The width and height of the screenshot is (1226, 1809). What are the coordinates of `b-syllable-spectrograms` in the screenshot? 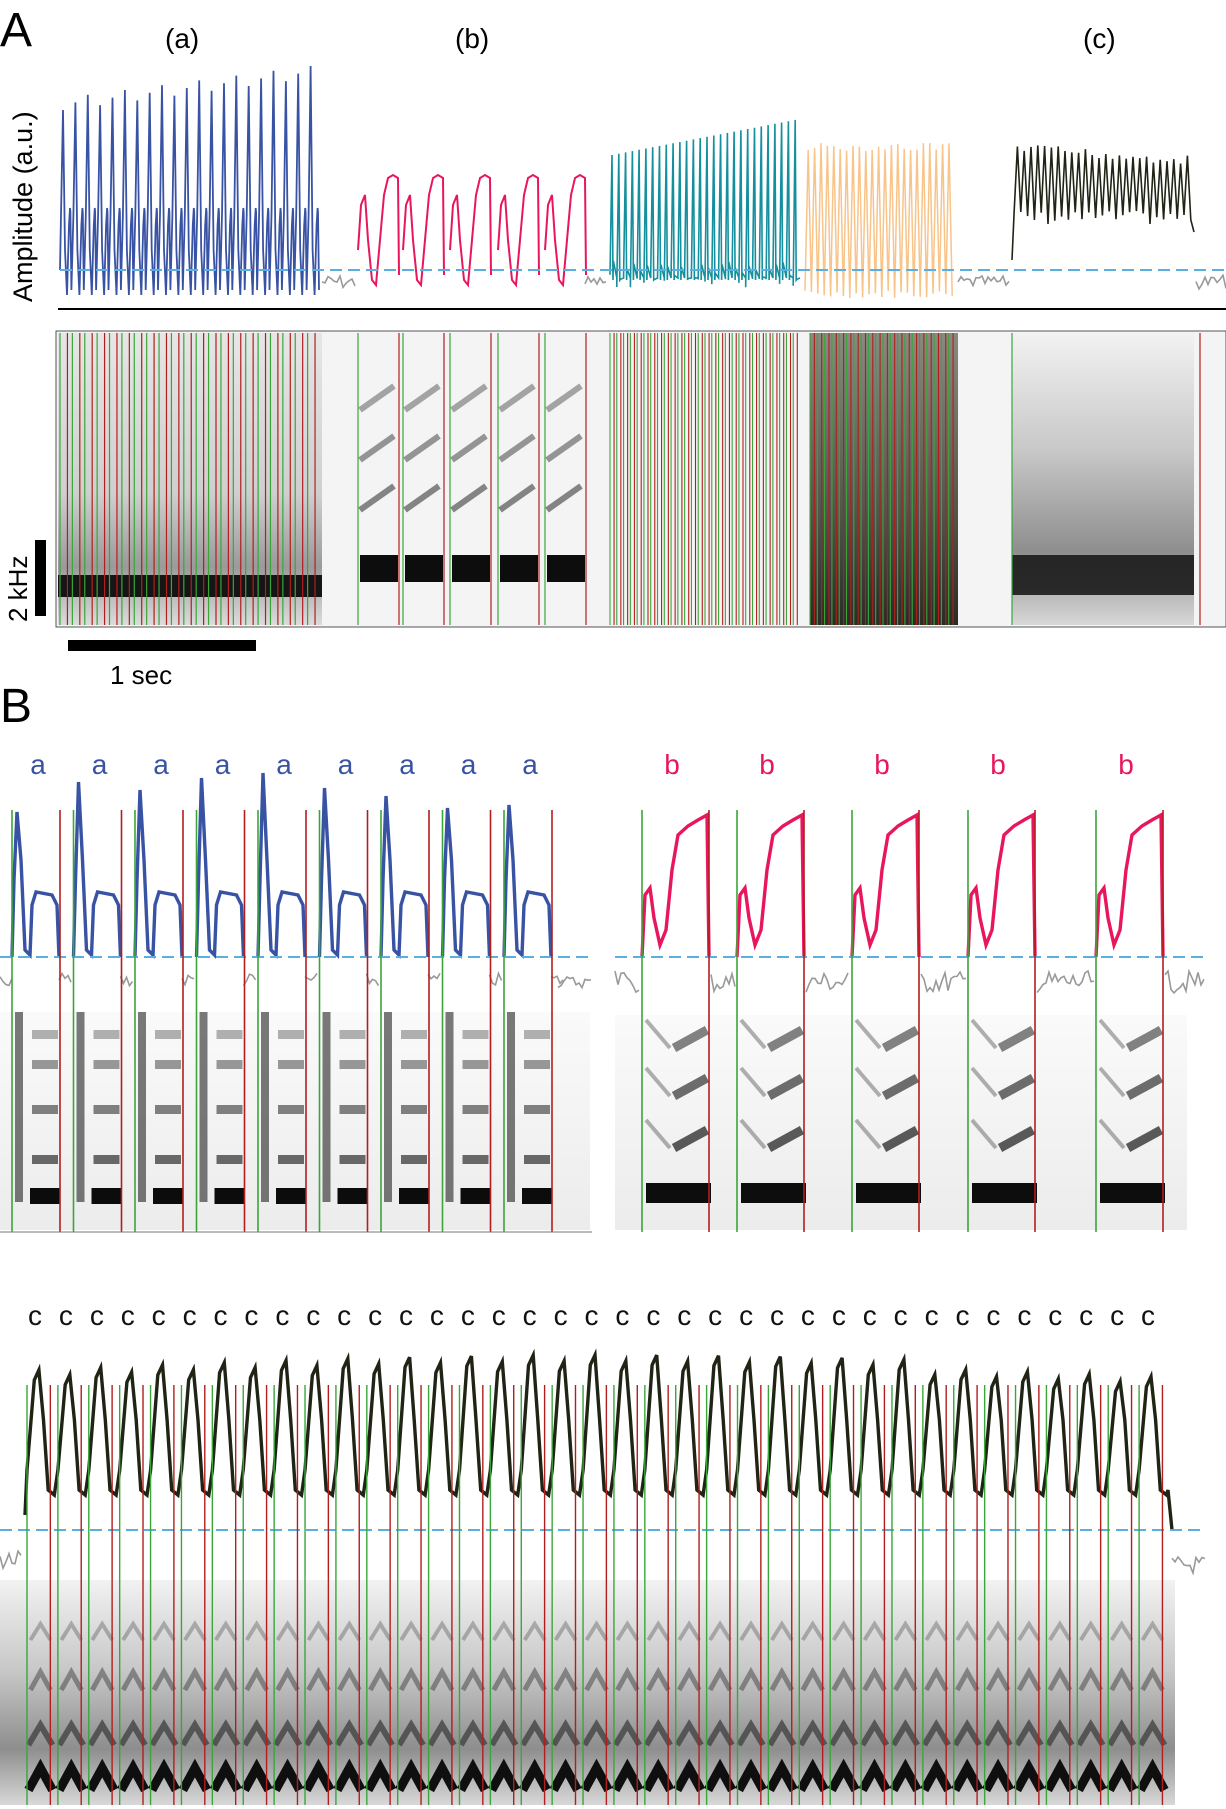 It's located at (901, 1021).